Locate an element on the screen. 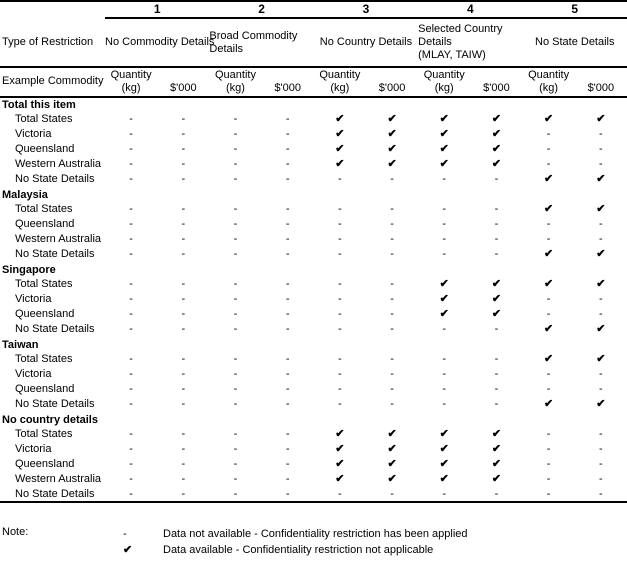 This screenshot has height=587, width=627. group-number-1: 1 is located at coordinates (157, 10).